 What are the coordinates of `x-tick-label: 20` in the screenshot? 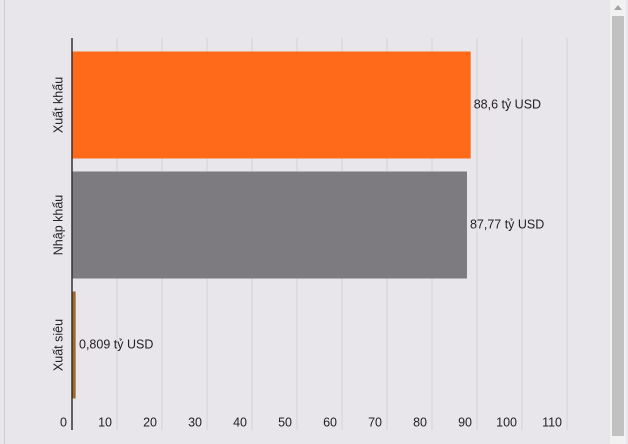 It's located at (150, 422).